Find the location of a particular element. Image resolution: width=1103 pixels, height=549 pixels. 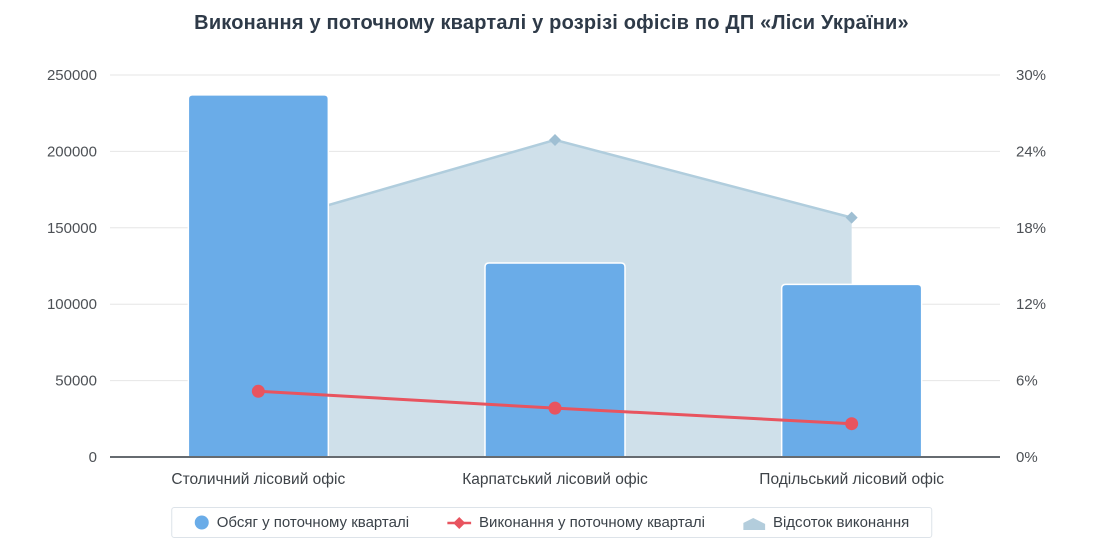

right-axis-tick-label: 18% is located at coordinates (1031, 228).